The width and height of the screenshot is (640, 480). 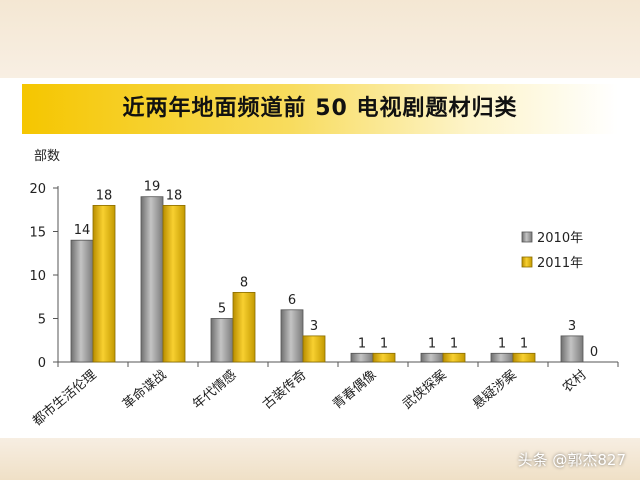 I want to click on x-category-label: 都市生活伦理, so click(x=65, y=398).